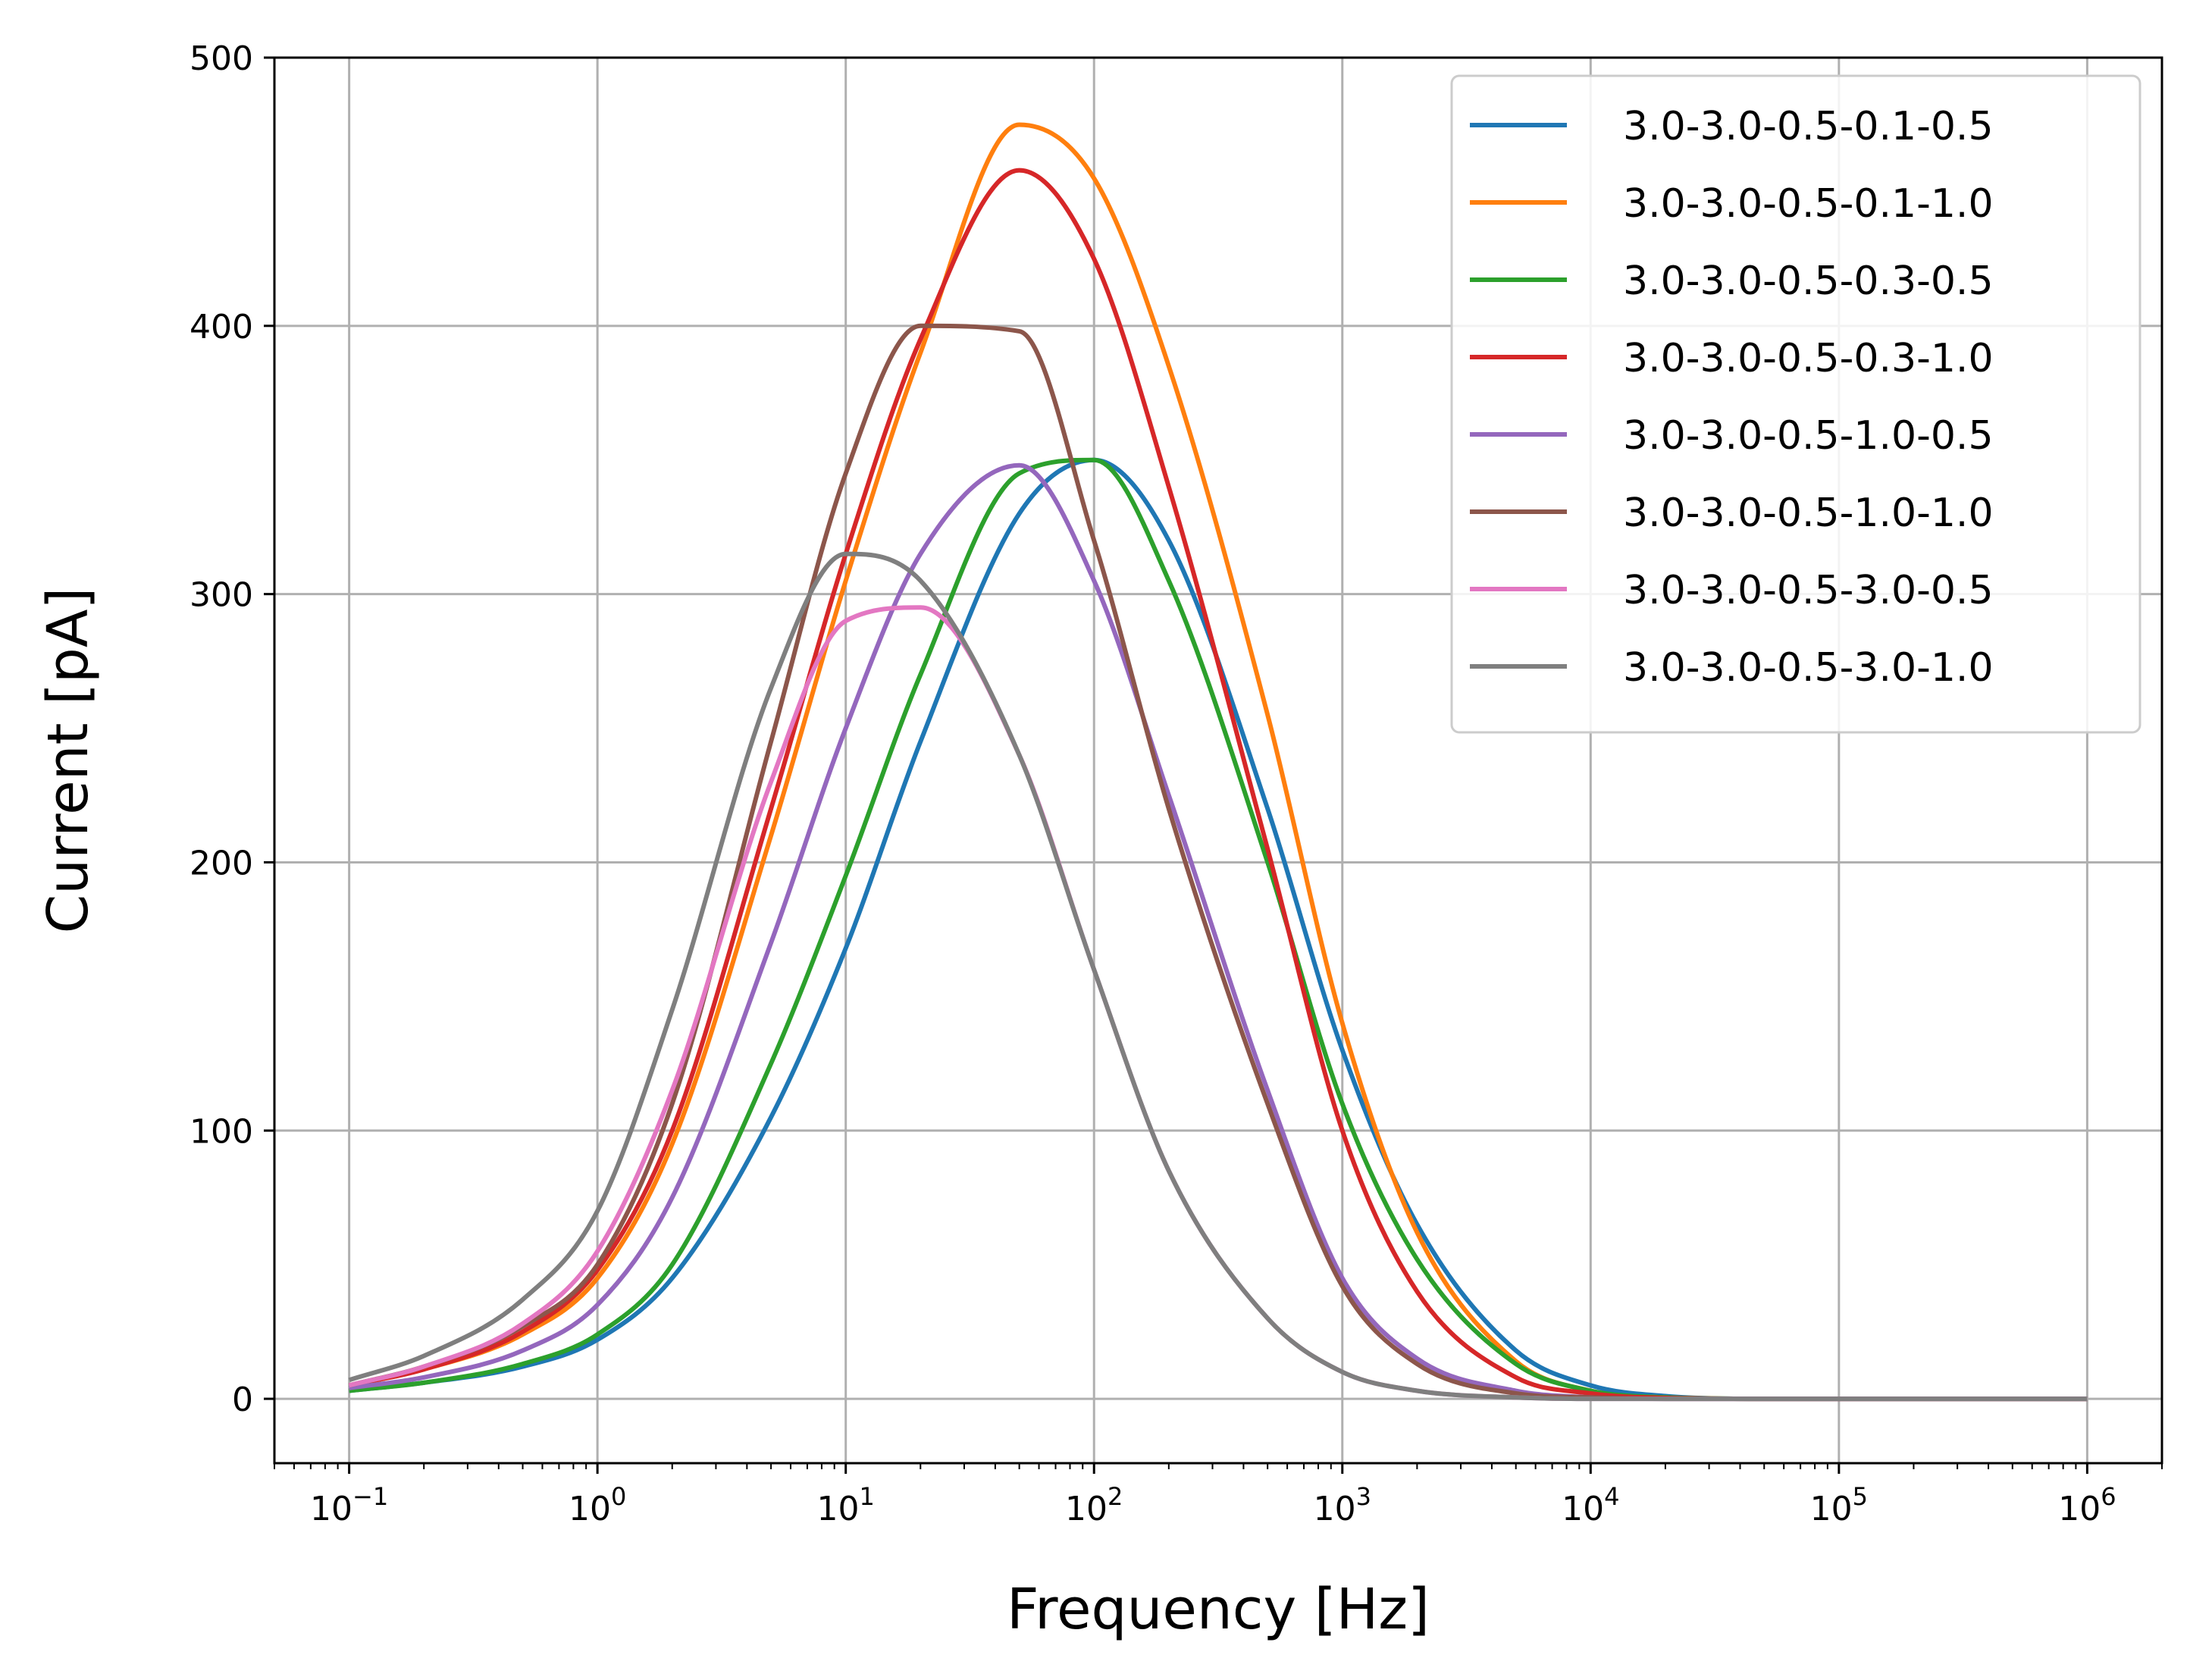  I want to click on x-tick-label: 10³, so click(1343, 1505).